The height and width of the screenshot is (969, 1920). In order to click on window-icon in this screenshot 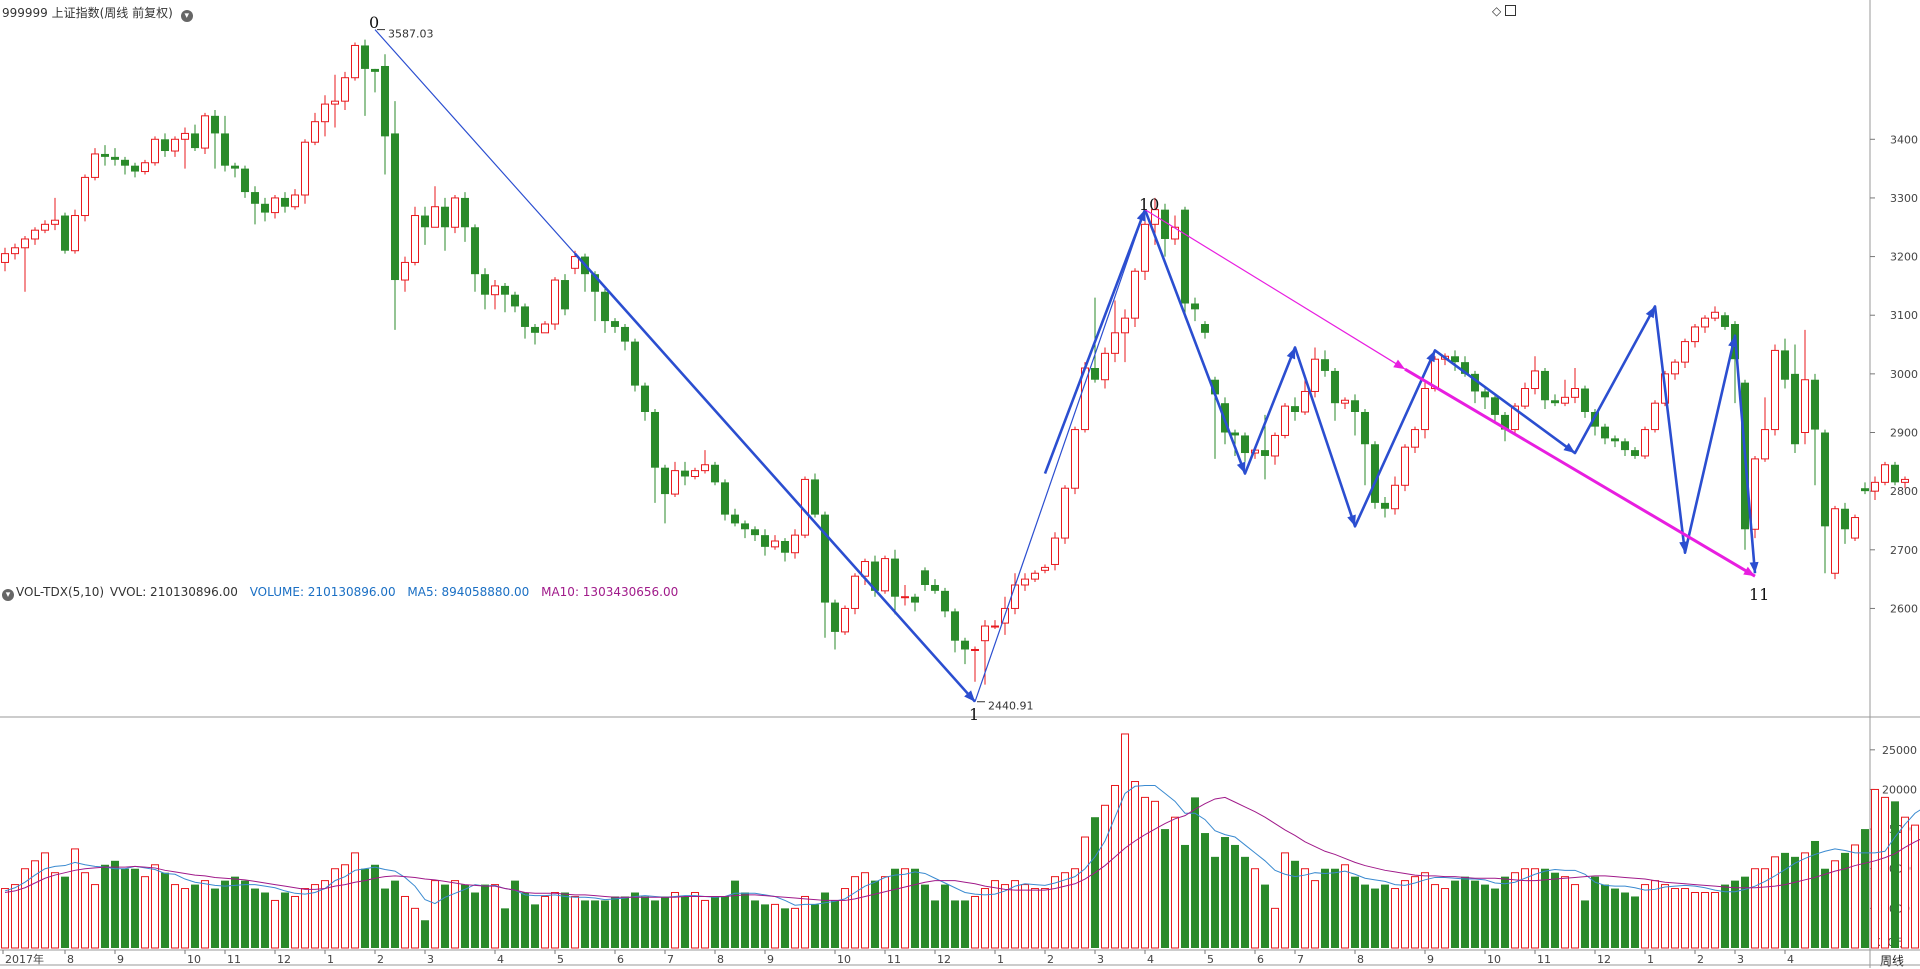, I will do `click(1510, 10)`.